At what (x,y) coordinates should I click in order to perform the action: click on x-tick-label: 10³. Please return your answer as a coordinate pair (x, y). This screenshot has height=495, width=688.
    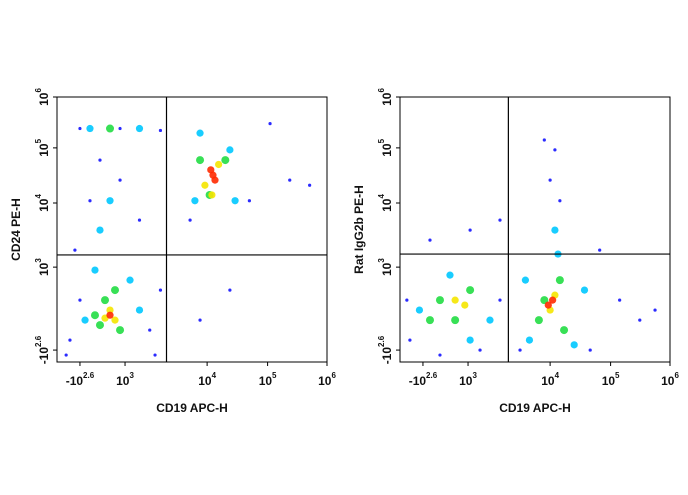
    Looking at the image, I should click on (125, 379).